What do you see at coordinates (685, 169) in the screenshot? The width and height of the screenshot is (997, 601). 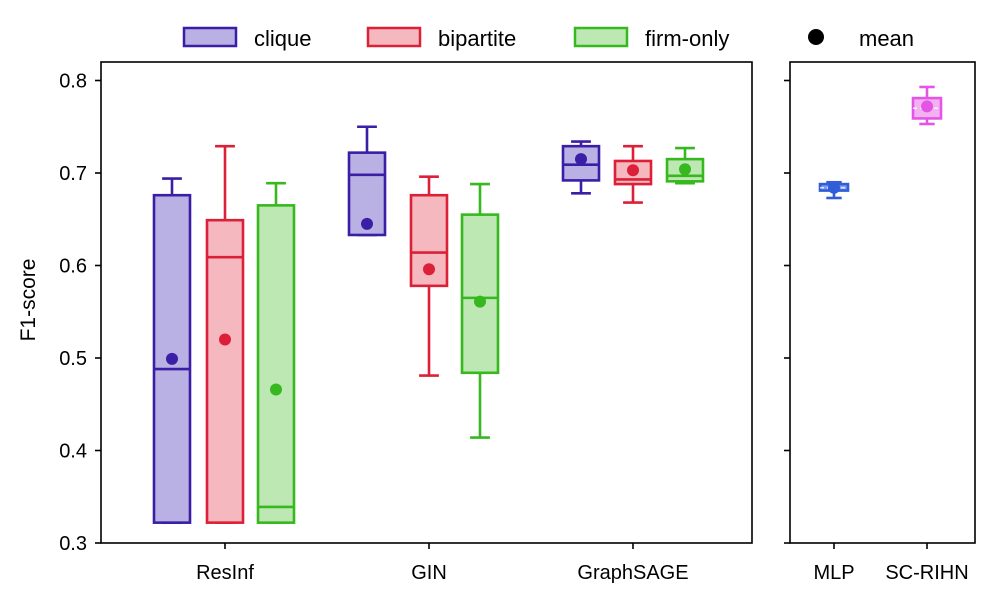 I see `mean-marker-graphsage-firm-only` at bounding box center [685, 169].